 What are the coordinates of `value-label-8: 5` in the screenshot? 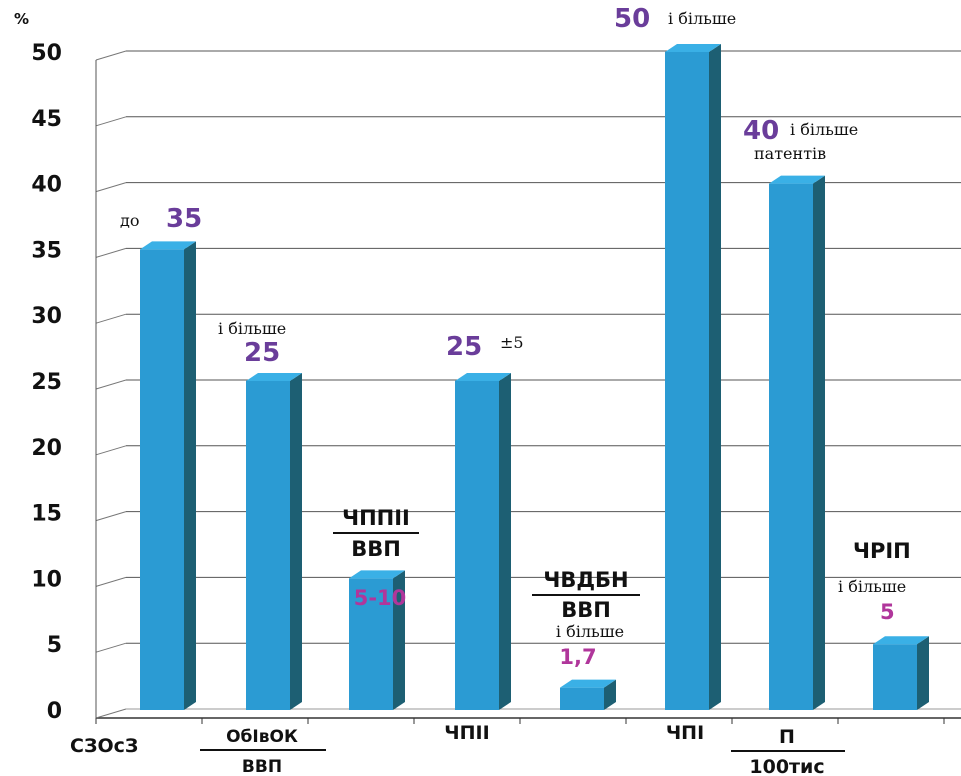 It's located at (887, 612).